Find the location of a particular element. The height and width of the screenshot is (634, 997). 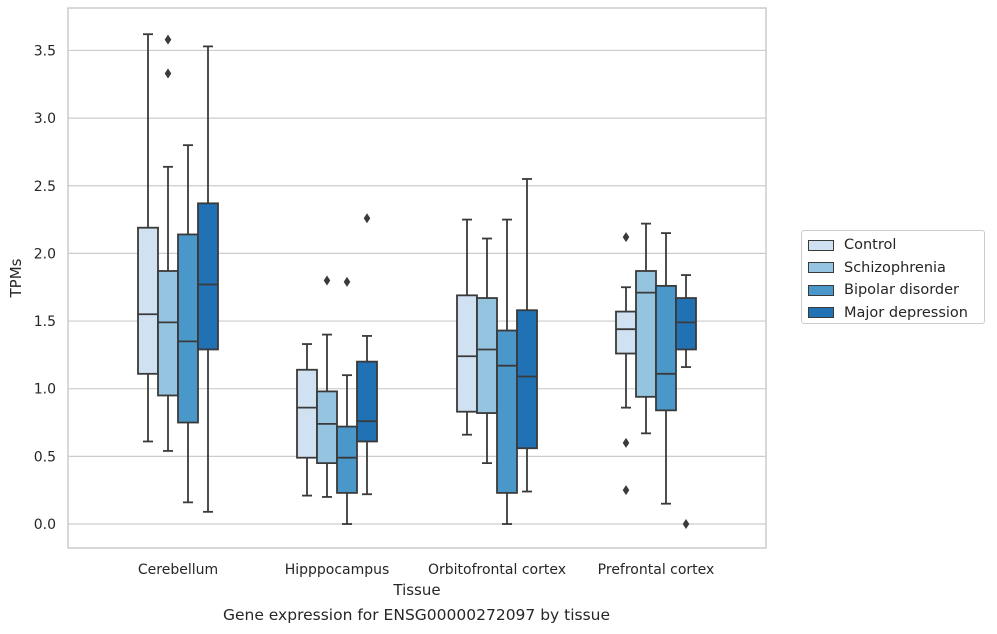

legend-item: Bipolar disorder is located at coordinates (896, 290).